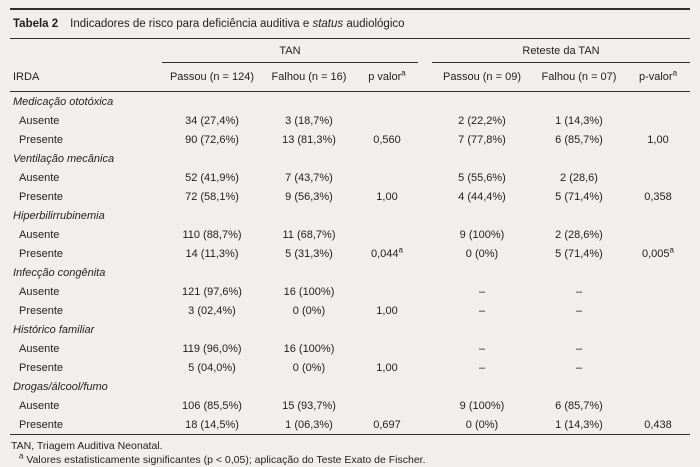 The image size is (700, 467). What do you see at coordinates (212, 424) in the screenshot?
I see `table-cell: 18 (14,5%)` at bounding box center [212, 424].